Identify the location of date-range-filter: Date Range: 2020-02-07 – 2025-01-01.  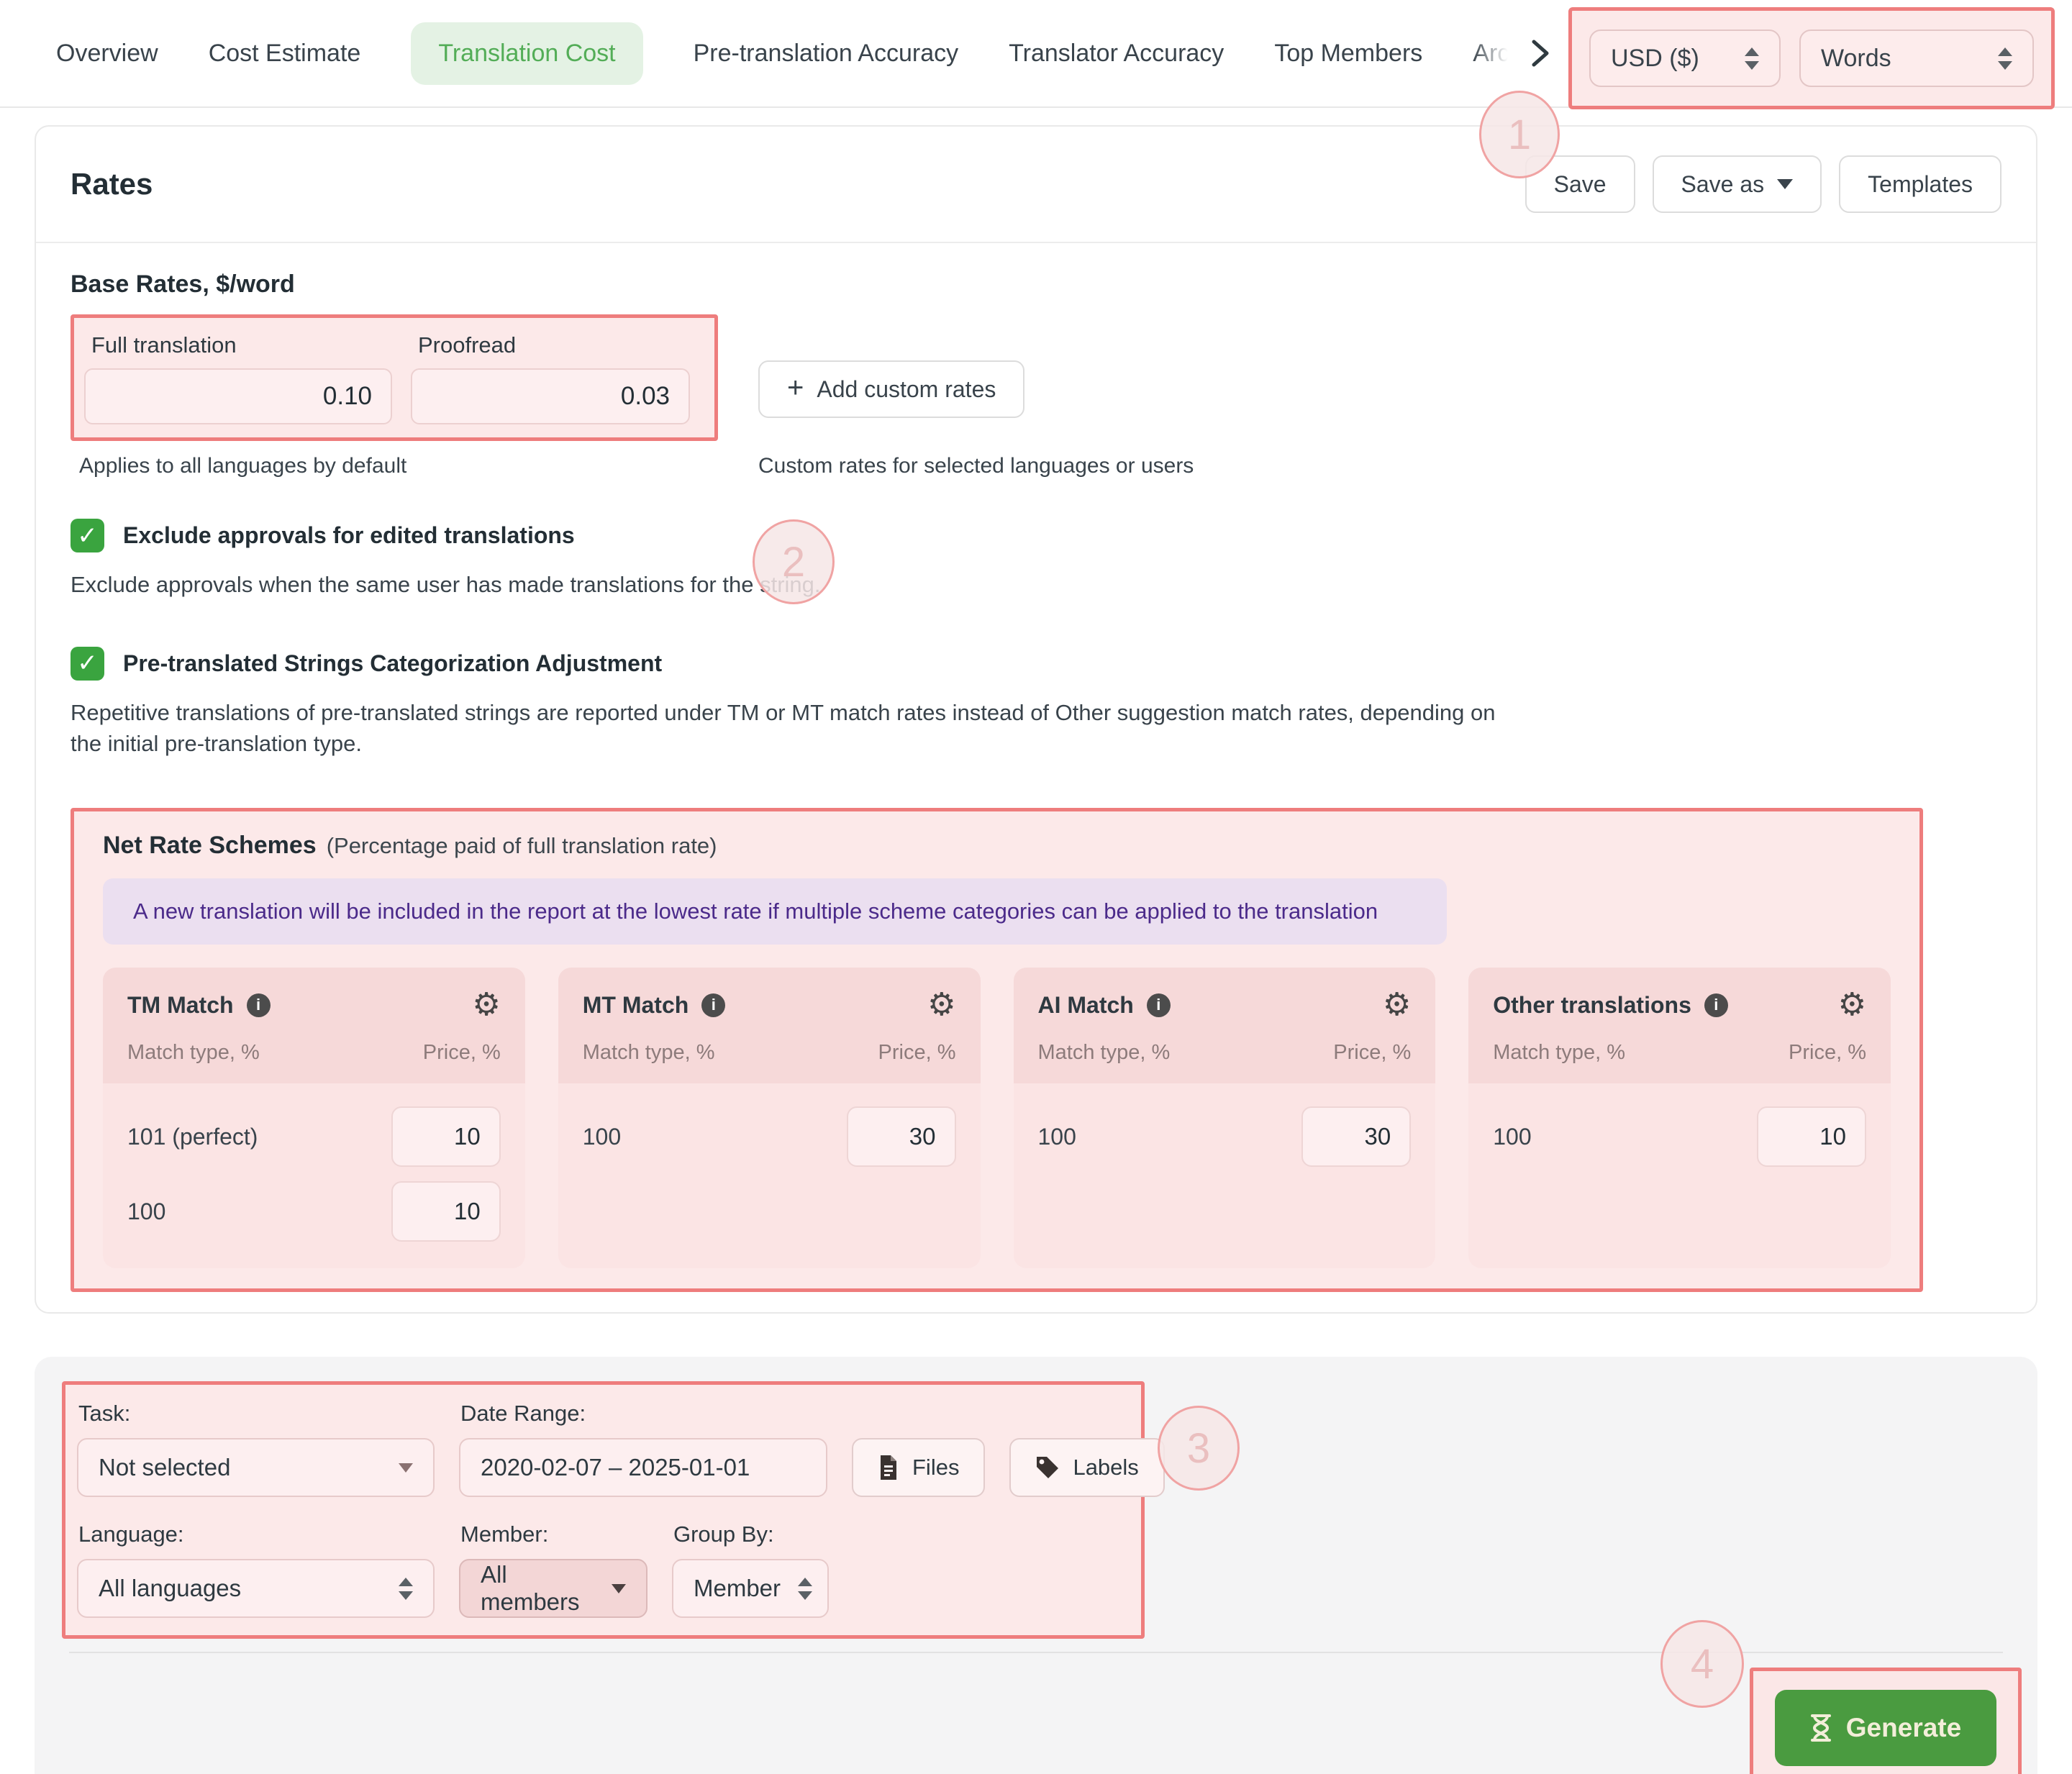
(643, 1449).